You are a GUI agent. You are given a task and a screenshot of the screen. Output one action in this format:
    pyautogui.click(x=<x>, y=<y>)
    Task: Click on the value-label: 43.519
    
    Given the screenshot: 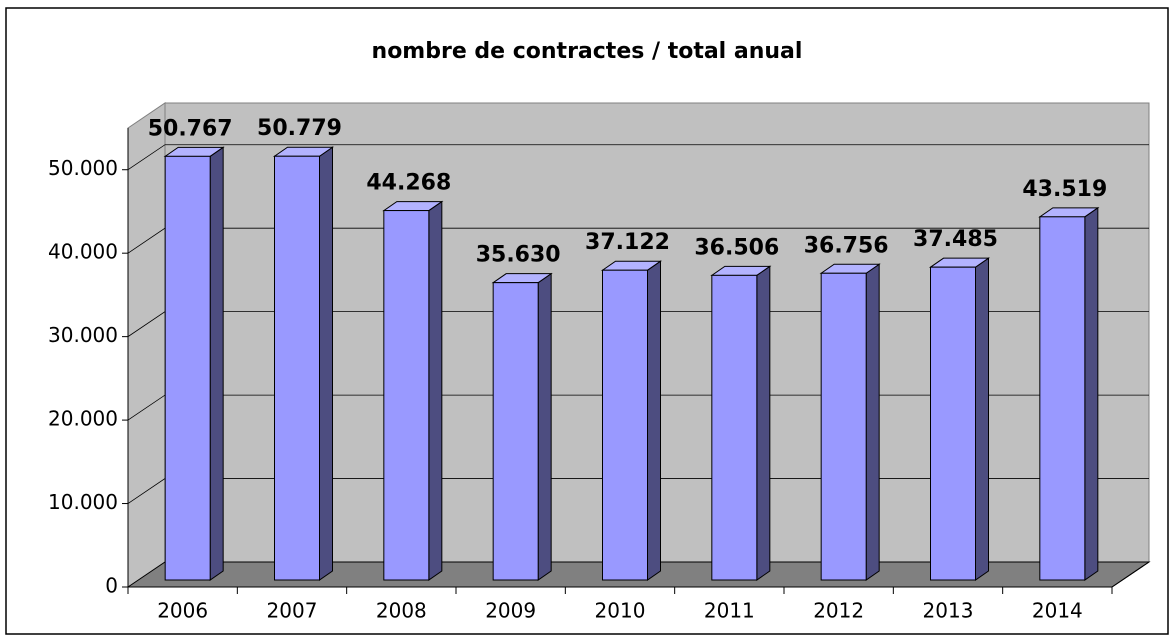 What is the action you would take?
    pyautogui.click(x=1064, y=189)
    